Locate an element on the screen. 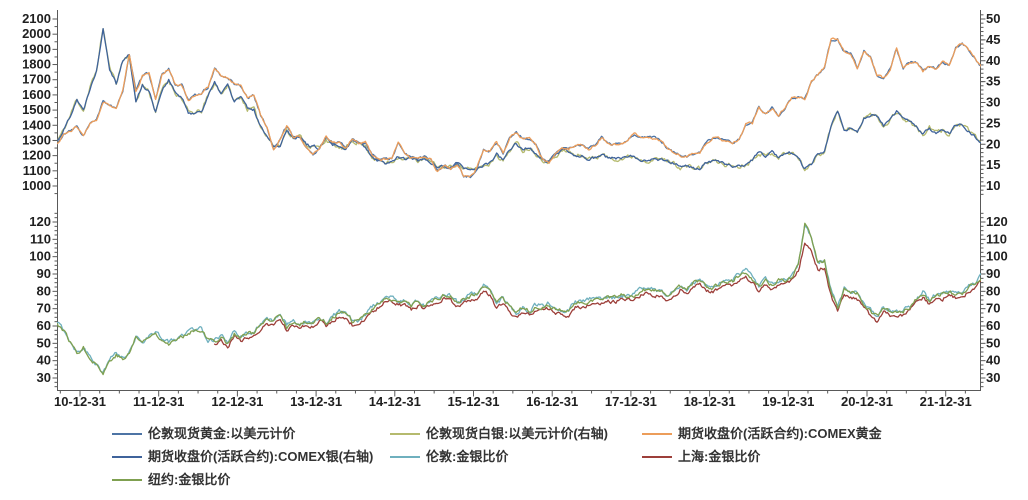  legend-label: 伦敦现货白银:以美元计价(右轴) is located at coordinates (517, 433).